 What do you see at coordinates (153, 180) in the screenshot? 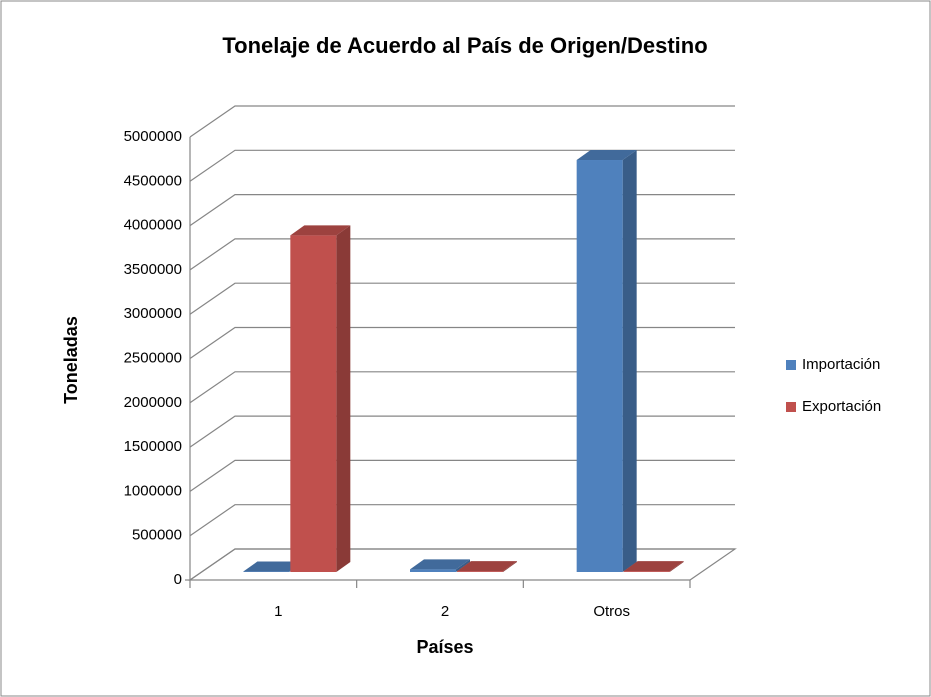
I see `y-tick-label: 4500000` at bounding box center [153, 180].